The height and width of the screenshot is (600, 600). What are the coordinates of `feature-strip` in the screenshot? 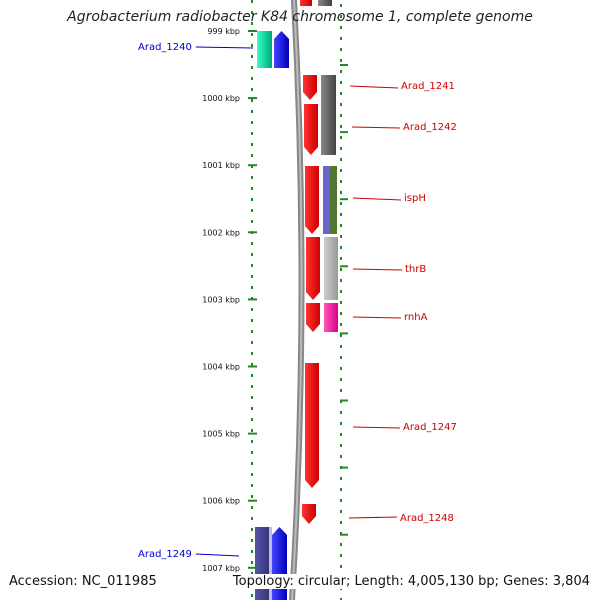 It's located at (270, 563).